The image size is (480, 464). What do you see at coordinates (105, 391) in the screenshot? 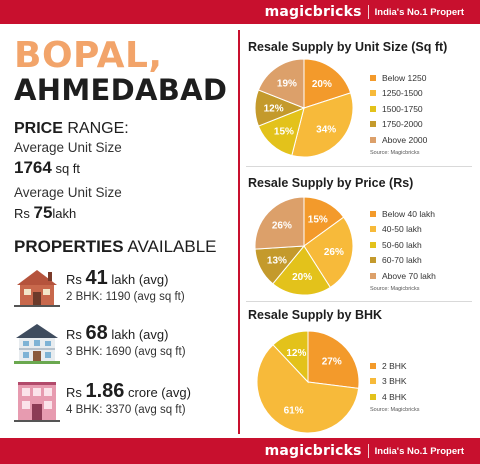
I see `price-value: 1.86` at bounding box center [105, 391].